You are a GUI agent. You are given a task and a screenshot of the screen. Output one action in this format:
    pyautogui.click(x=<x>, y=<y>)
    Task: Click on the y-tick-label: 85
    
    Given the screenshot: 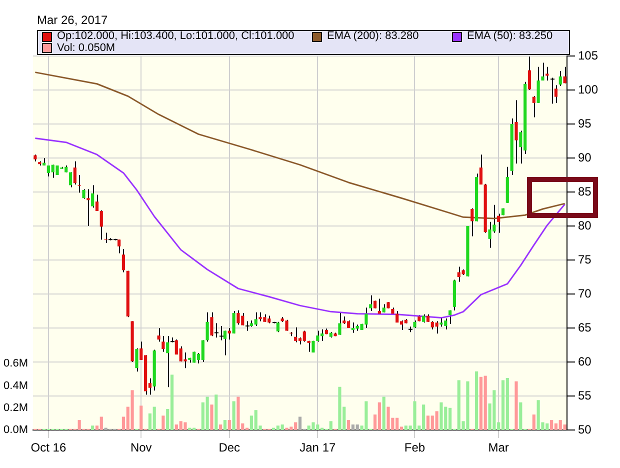 What is the action you would take?
    pyautogui.click(x=585, y=191)
    